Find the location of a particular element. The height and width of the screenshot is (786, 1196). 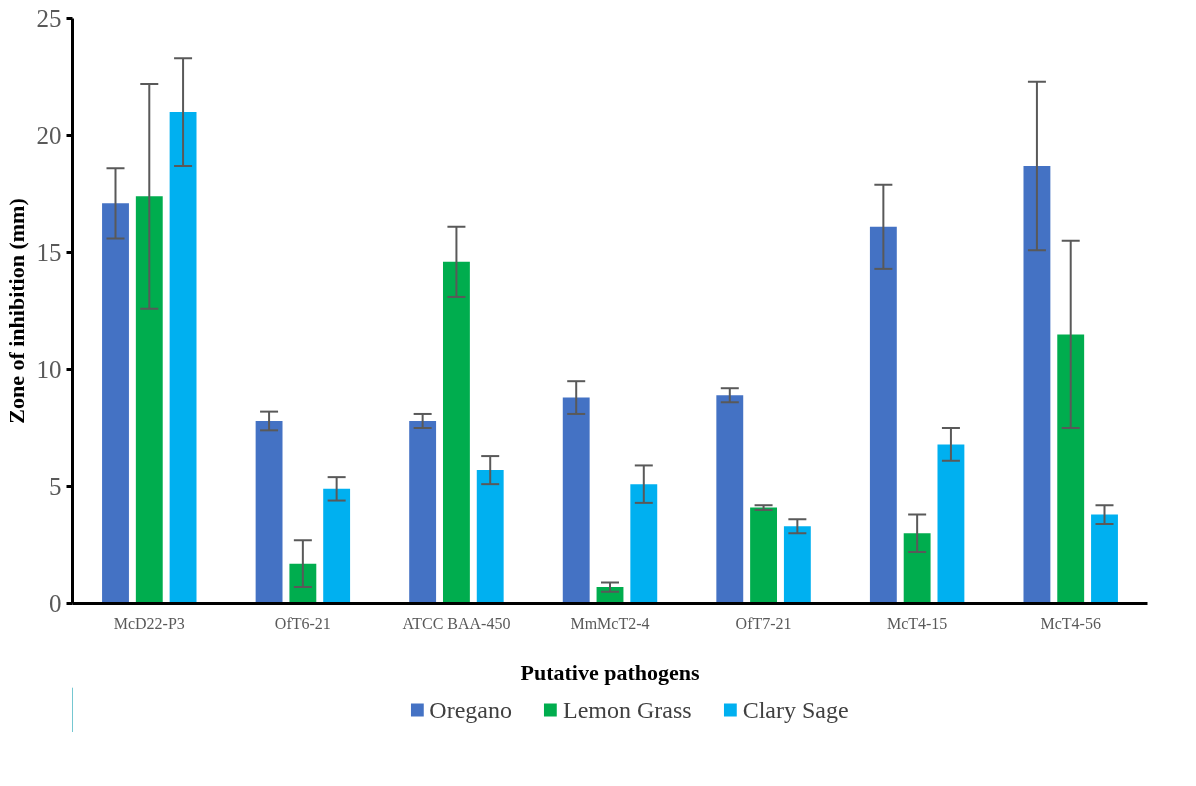

x-tick-label: OfT7-21 is located at coordinates (763, 623).